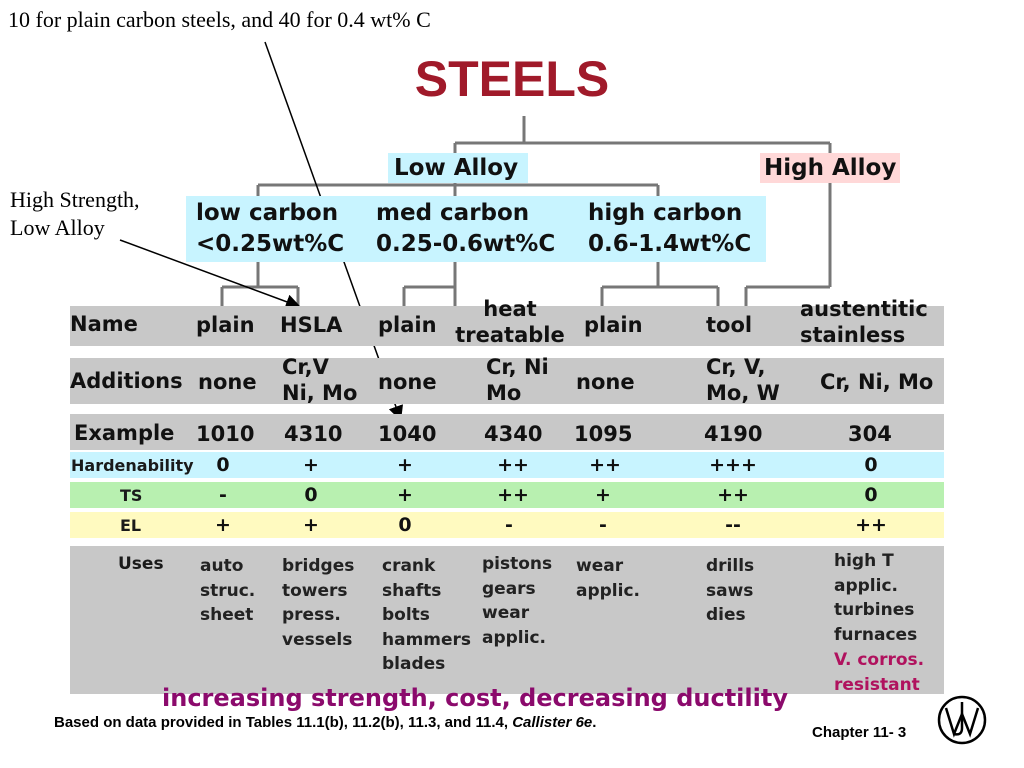  Describe the element at coordinates (733, 434) in the screenshot. I see `example-cell: 4190` at that location.